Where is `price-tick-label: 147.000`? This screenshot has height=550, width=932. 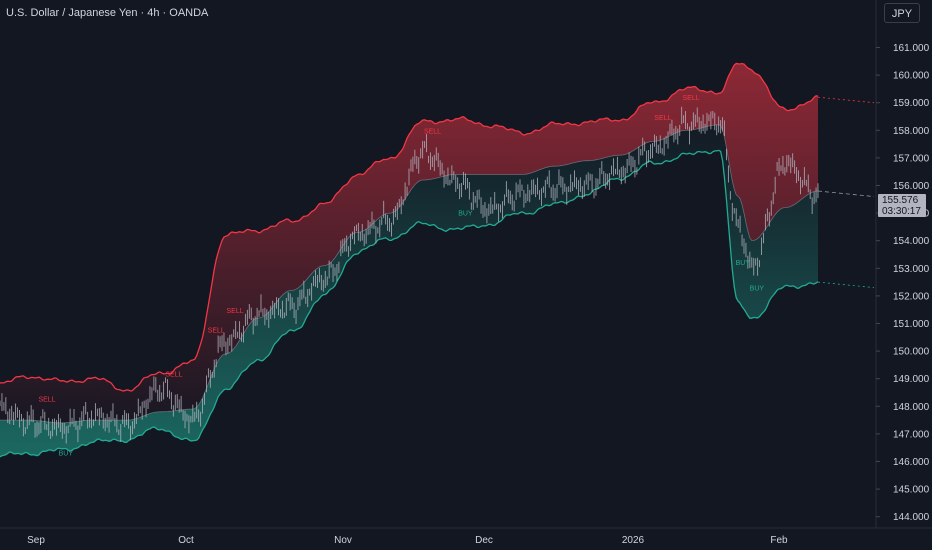 price-tick-label: 147.000 is located at coordinates (911, 434).